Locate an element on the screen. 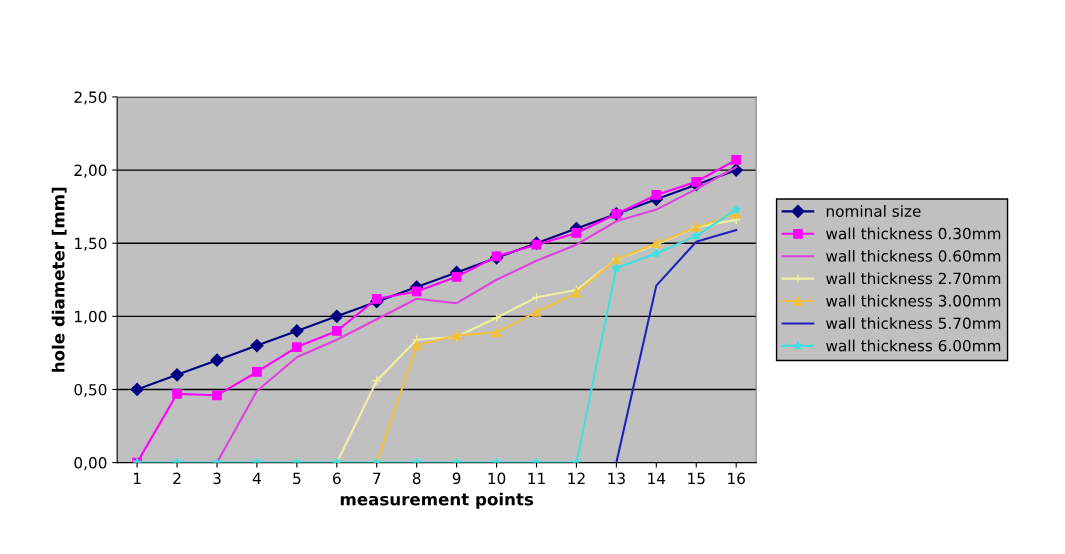 Image resolution: width=1065 pixels, height=554 pixels. x-tick-label: 10 is located at coordinates (497, 478).